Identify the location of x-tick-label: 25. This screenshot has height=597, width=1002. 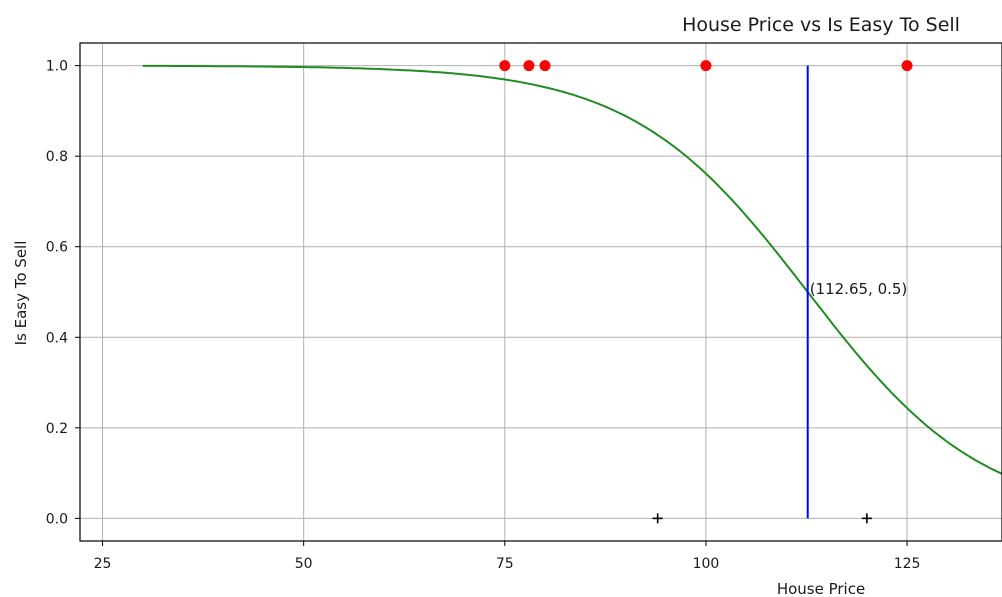
(103, 564).